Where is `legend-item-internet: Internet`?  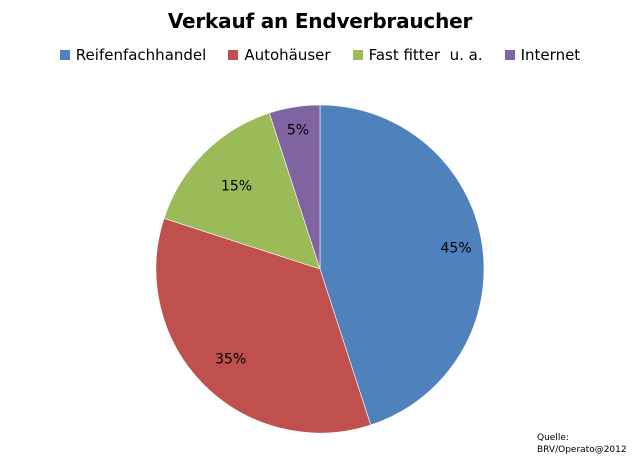
legend-item-internet: Internet is located at coordinates (542, 55).